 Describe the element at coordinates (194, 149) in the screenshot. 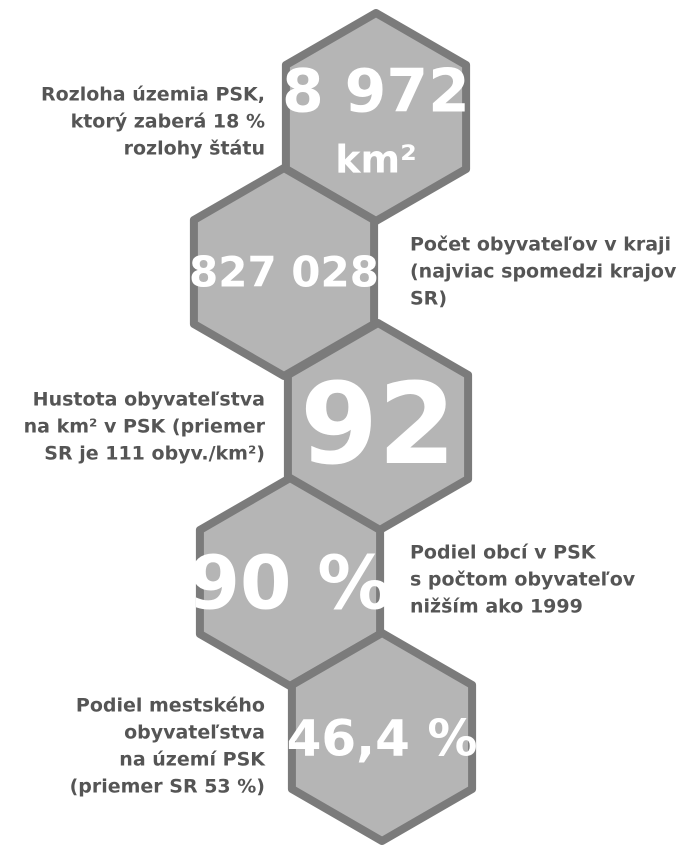

I see `stat-description: rozlohy štátu` at that location.